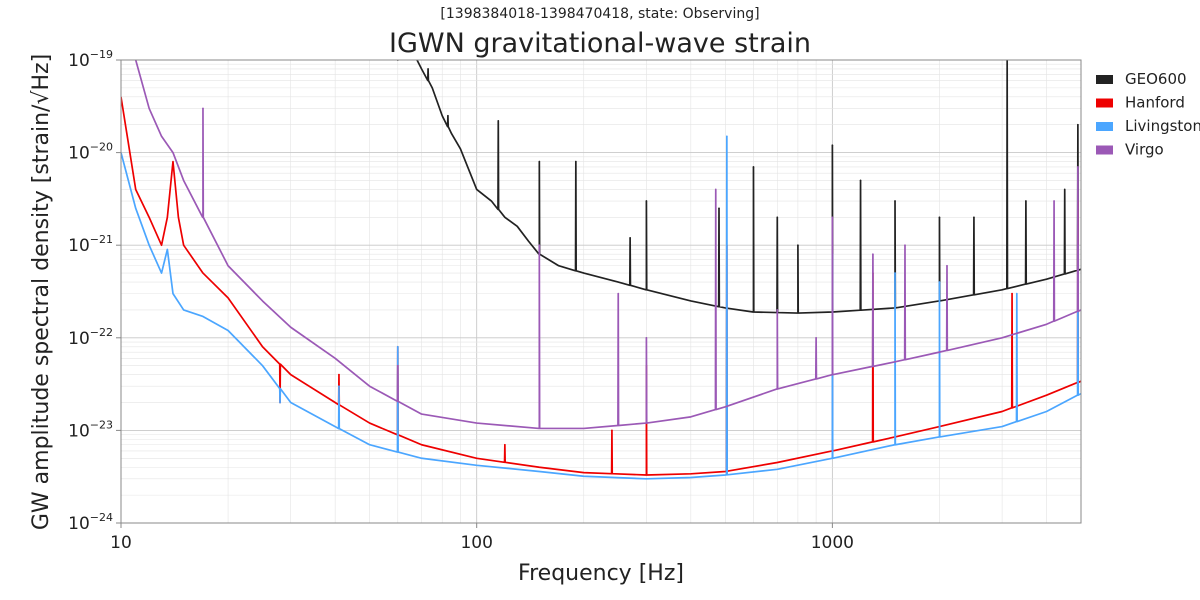 The height and width of the screenshot is (600, 1200). What do you see at coordinates (1148, 114) in the screenshot?
I see `legend: GEO600 Hanford Livingston Virgo` at bounding box center [1148, 114].